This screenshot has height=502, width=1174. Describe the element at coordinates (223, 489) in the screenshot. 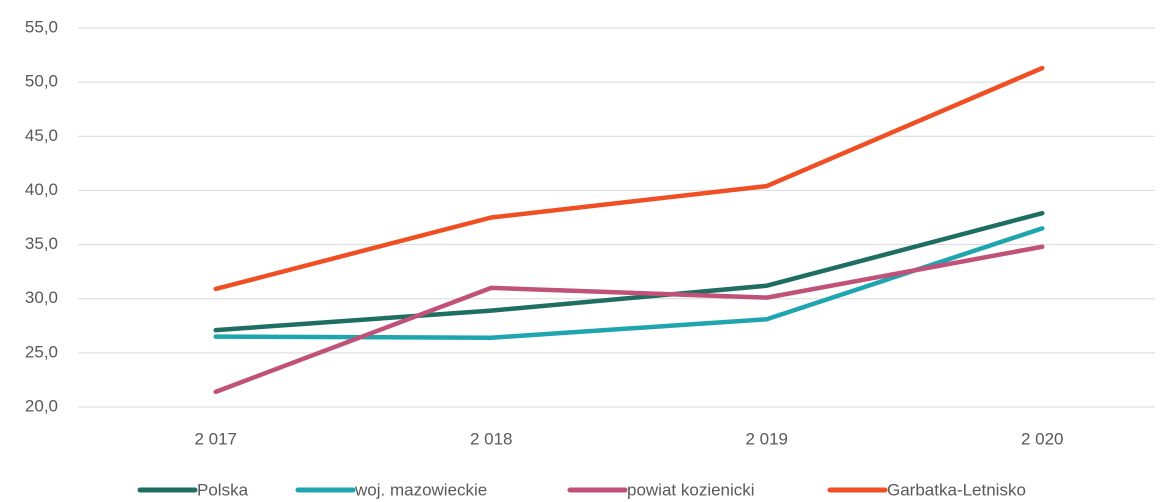

I see `legend-label: Polska` at that location.